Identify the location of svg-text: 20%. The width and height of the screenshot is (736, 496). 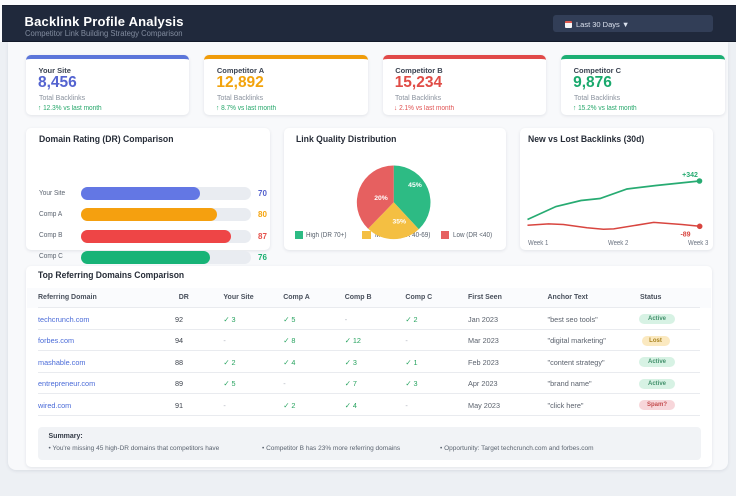
(381, 198).